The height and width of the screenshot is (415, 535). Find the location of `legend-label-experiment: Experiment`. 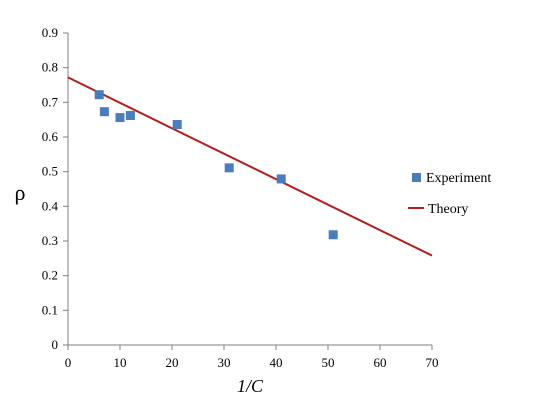

legend-label-experiment: Experiment is located at coordinates (458, 178).